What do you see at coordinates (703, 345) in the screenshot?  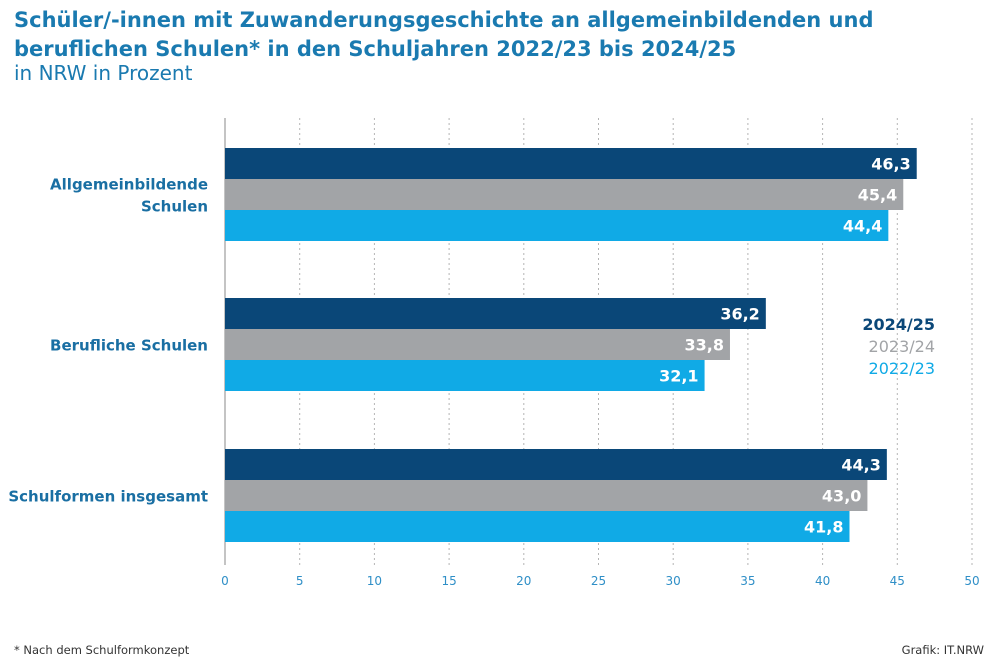 I see `data-label: 33,8` at bounding box center [703, 345].